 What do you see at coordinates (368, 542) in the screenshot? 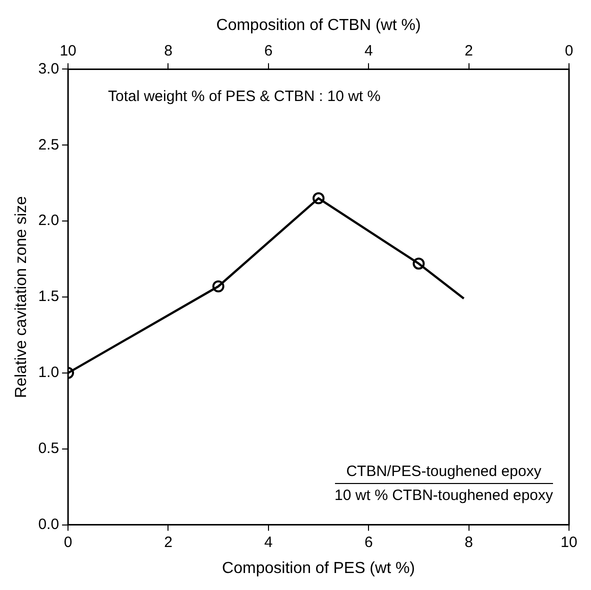
I see `x-tick-label: 6` at bounding box center [368, 542].